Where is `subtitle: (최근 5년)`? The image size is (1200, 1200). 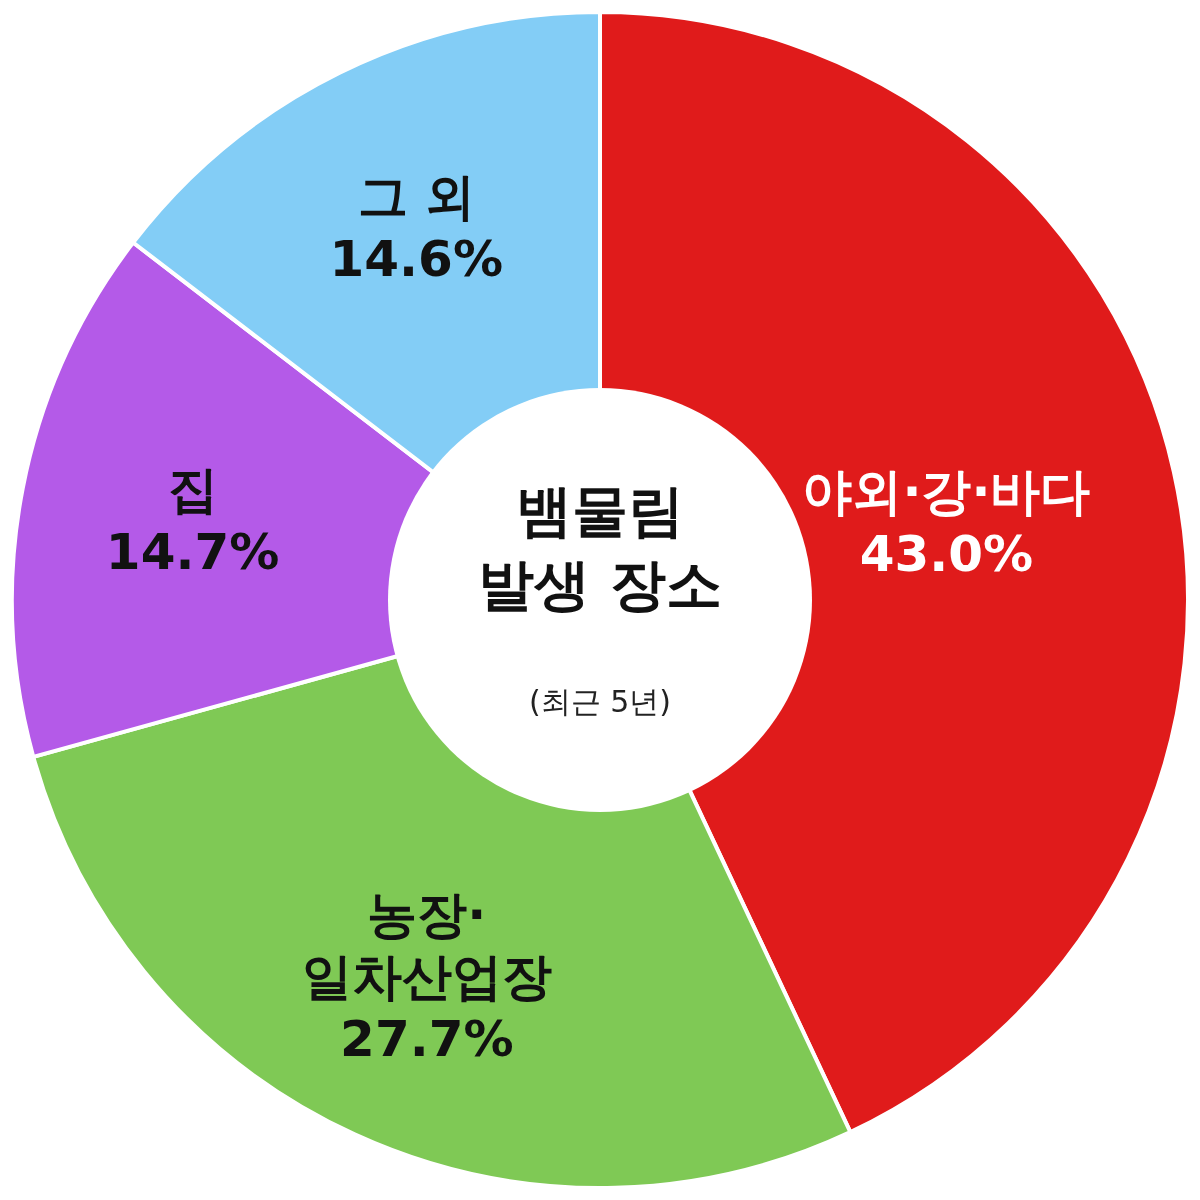
subtitle: (최근 5년) is located at coordinates (600, 701).